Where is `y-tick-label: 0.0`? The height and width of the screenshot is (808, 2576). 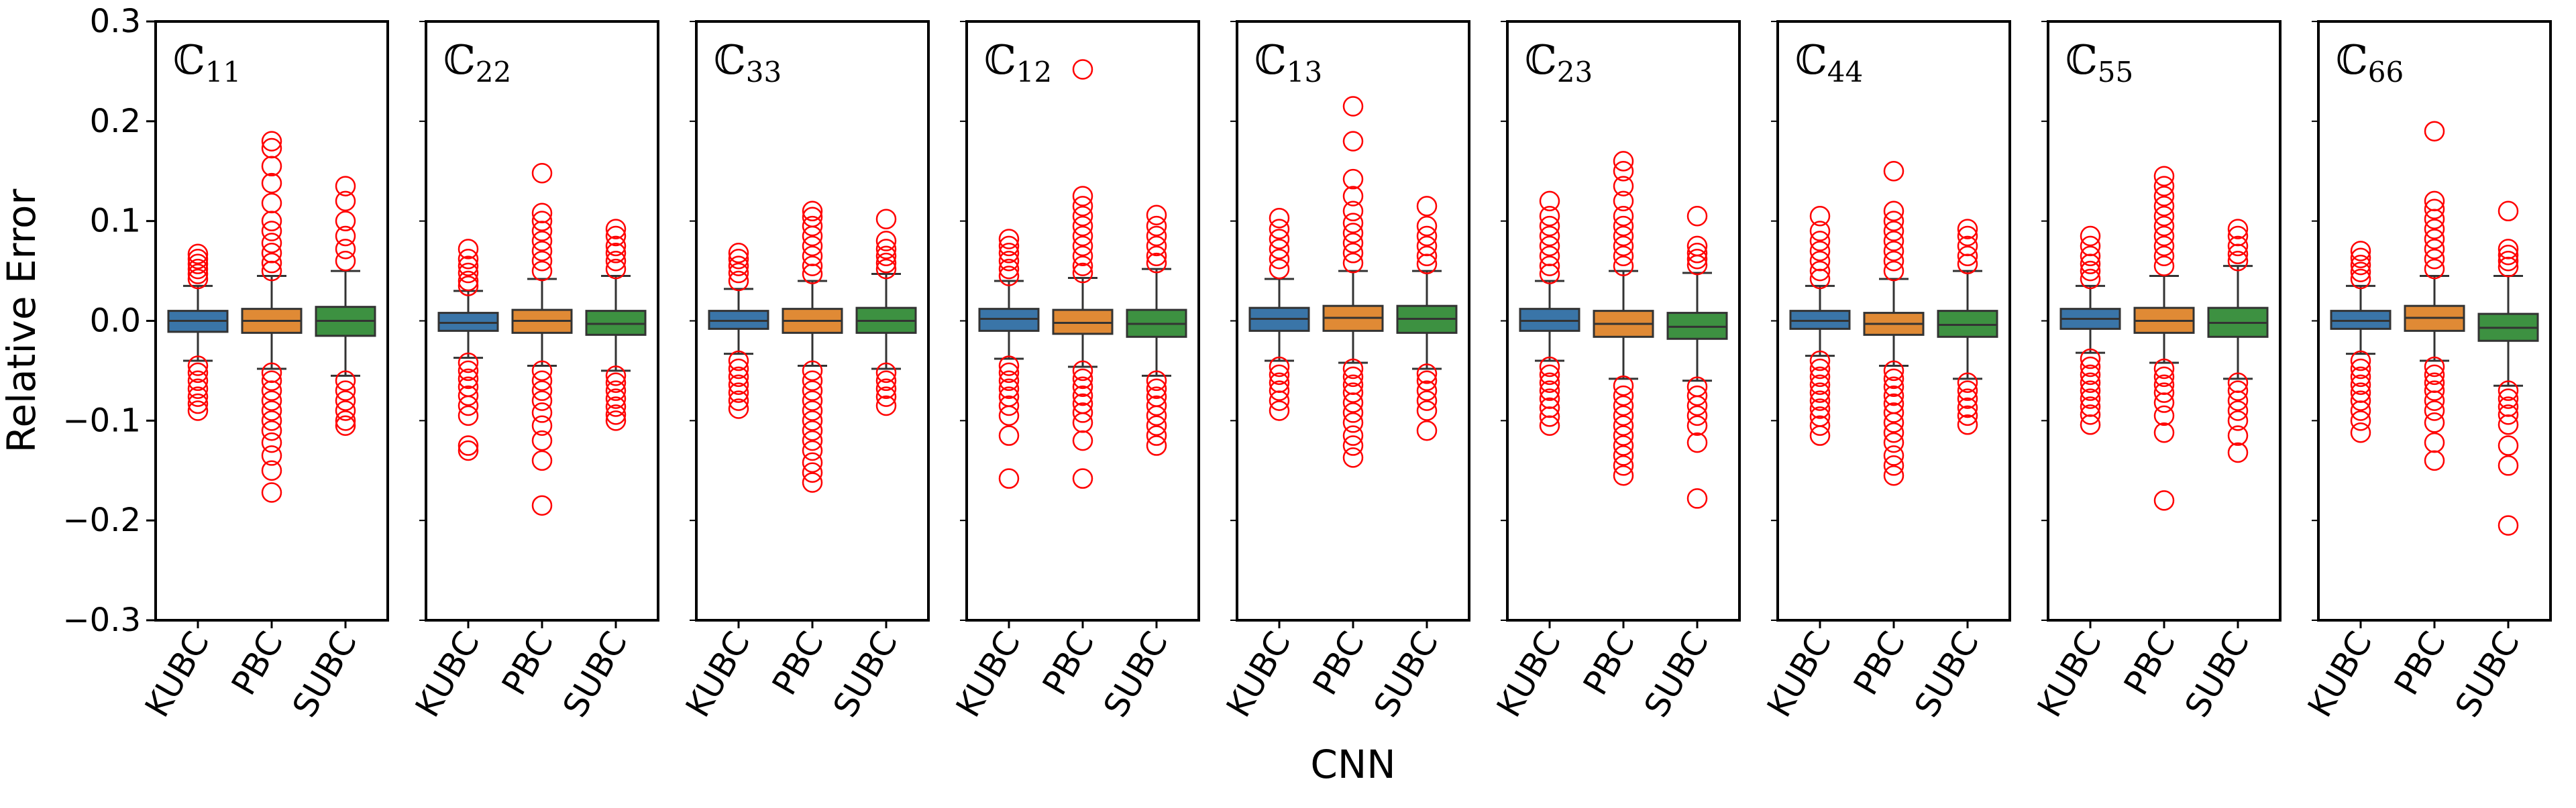 y-tick-label: 0.0 is located at coordinates (115, 321).